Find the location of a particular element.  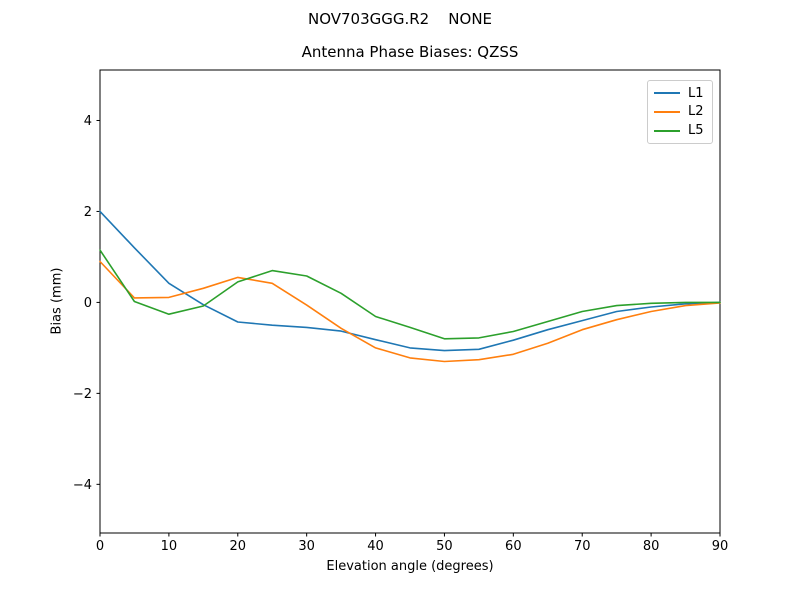

y-tick-label: 0 is located at coordinates (88, 303).